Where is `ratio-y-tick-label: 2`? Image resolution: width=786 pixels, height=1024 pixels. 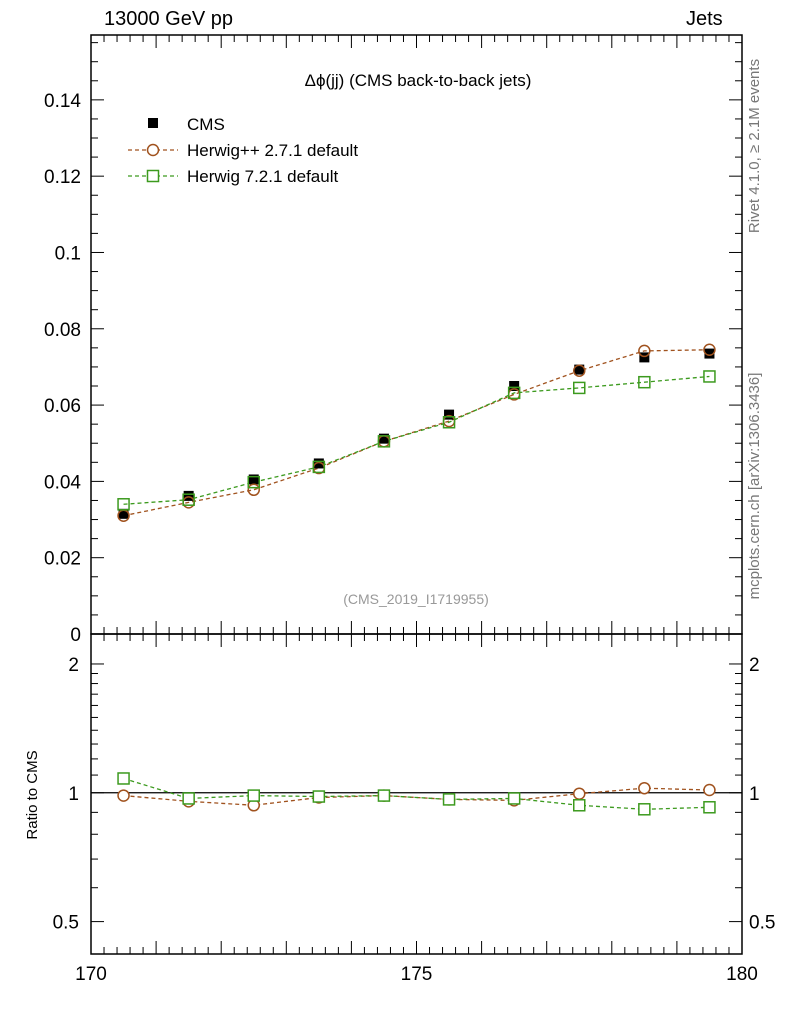 ratio-y-tick-label: 2 is located at coordinates (73, 665).